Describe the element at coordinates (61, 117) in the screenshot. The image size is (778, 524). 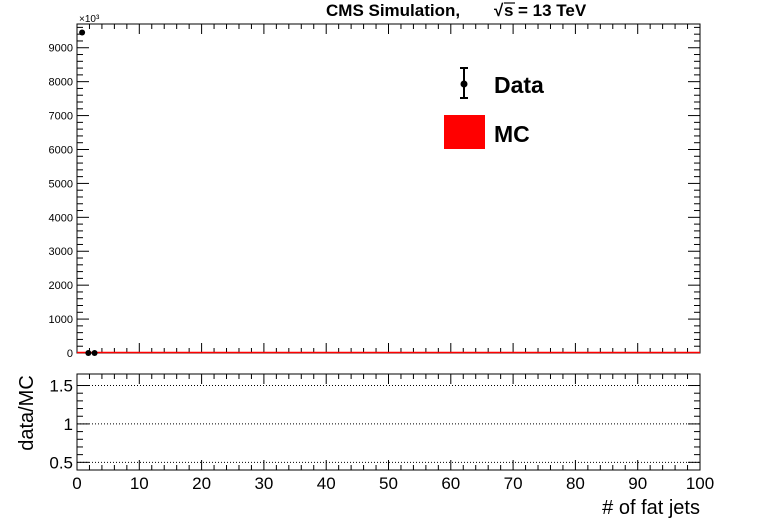
I see `y-tick-label: 7000` at that location.